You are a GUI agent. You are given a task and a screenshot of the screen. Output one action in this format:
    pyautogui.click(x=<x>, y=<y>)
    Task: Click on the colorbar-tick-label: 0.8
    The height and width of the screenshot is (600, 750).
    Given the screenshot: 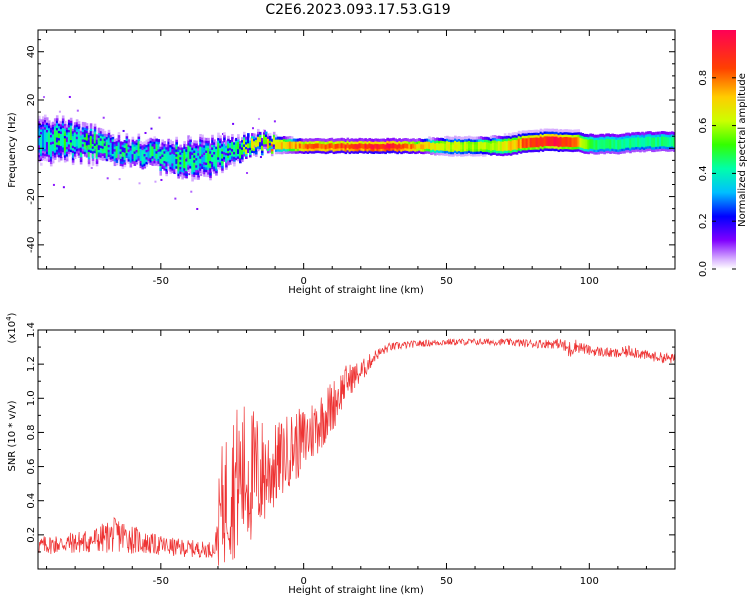 What is the action you would take?
    pyautogui.click(x=703, y=78)
    